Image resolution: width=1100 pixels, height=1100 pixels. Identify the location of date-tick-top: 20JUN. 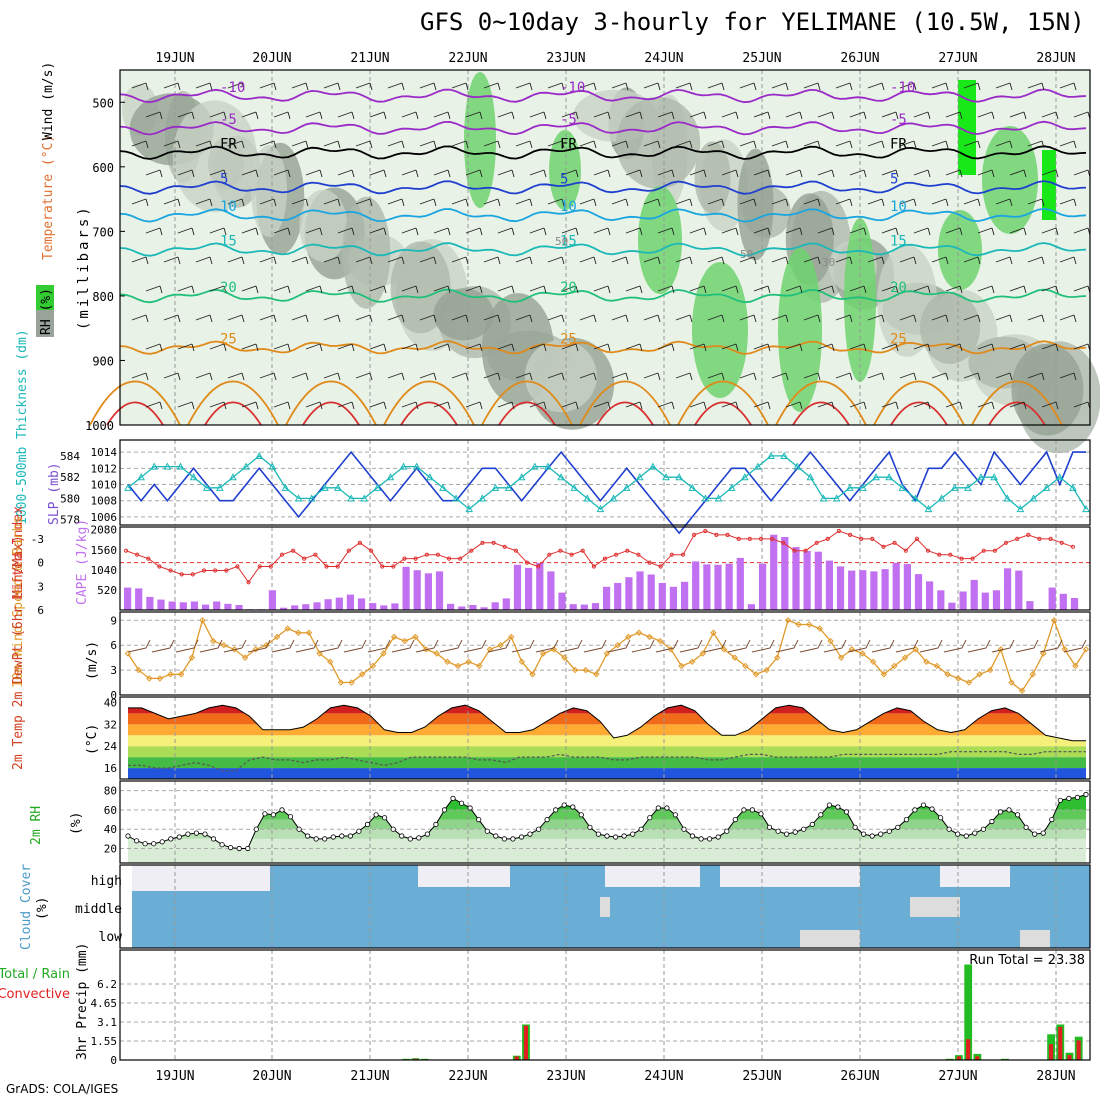
(271, 58).